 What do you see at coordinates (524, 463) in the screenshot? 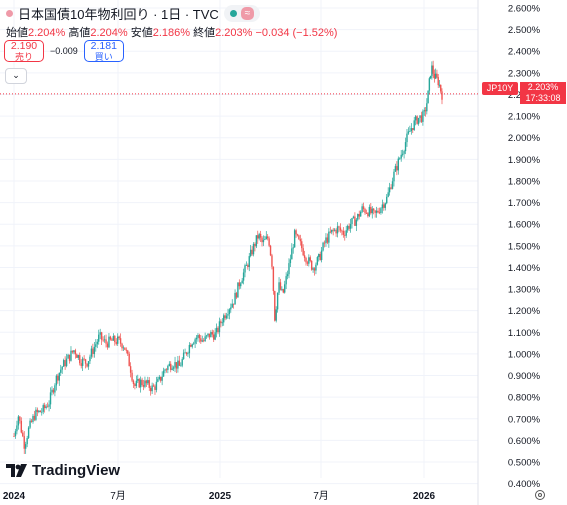
I see `y-tick-label: 0.500%` at bounding box center [524, 463].